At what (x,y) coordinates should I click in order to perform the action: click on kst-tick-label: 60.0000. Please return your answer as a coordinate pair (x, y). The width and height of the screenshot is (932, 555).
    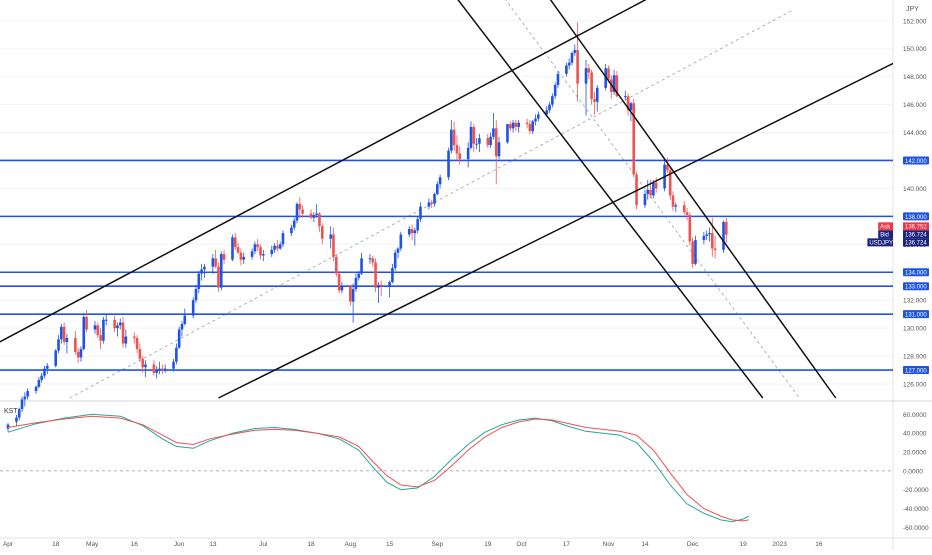
    Looking at the image, I should click on (915, 415).